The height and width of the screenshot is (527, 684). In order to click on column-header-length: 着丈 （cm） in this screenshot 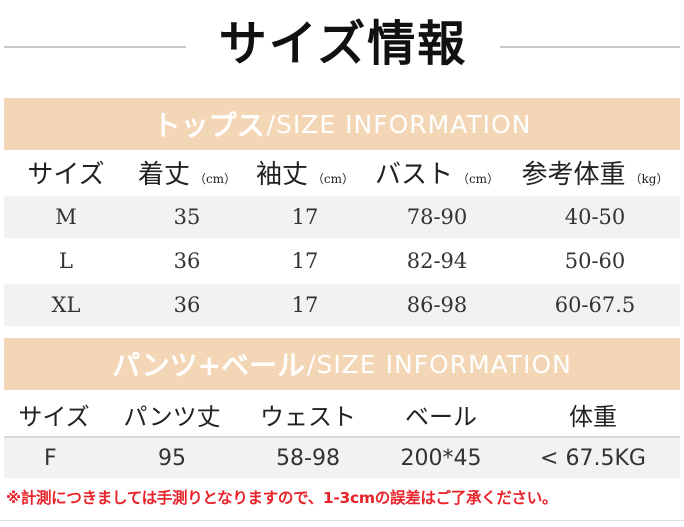, I will do `click(187, 173)`.